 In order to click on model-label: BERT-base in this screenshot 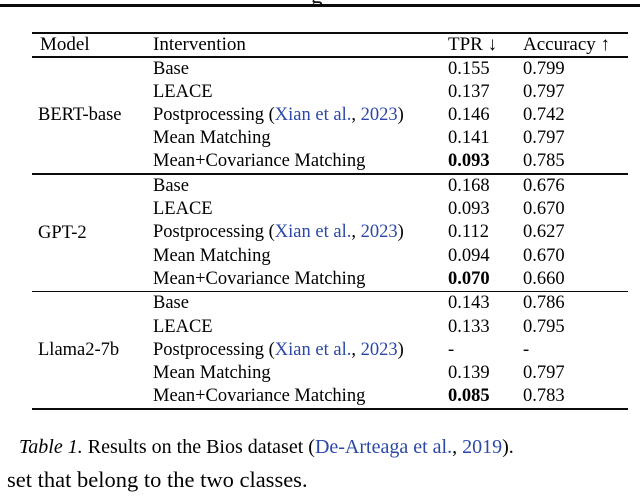, I will do `click(80, 115)`.